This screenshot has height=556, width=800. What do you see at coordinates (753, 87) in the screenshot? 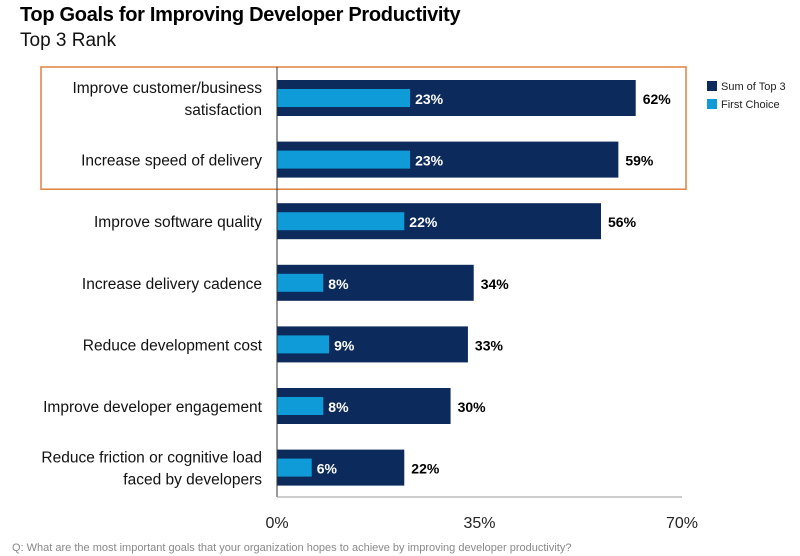
I see `legend-label: Sum of Top 3` at bounding box center [753, 87].